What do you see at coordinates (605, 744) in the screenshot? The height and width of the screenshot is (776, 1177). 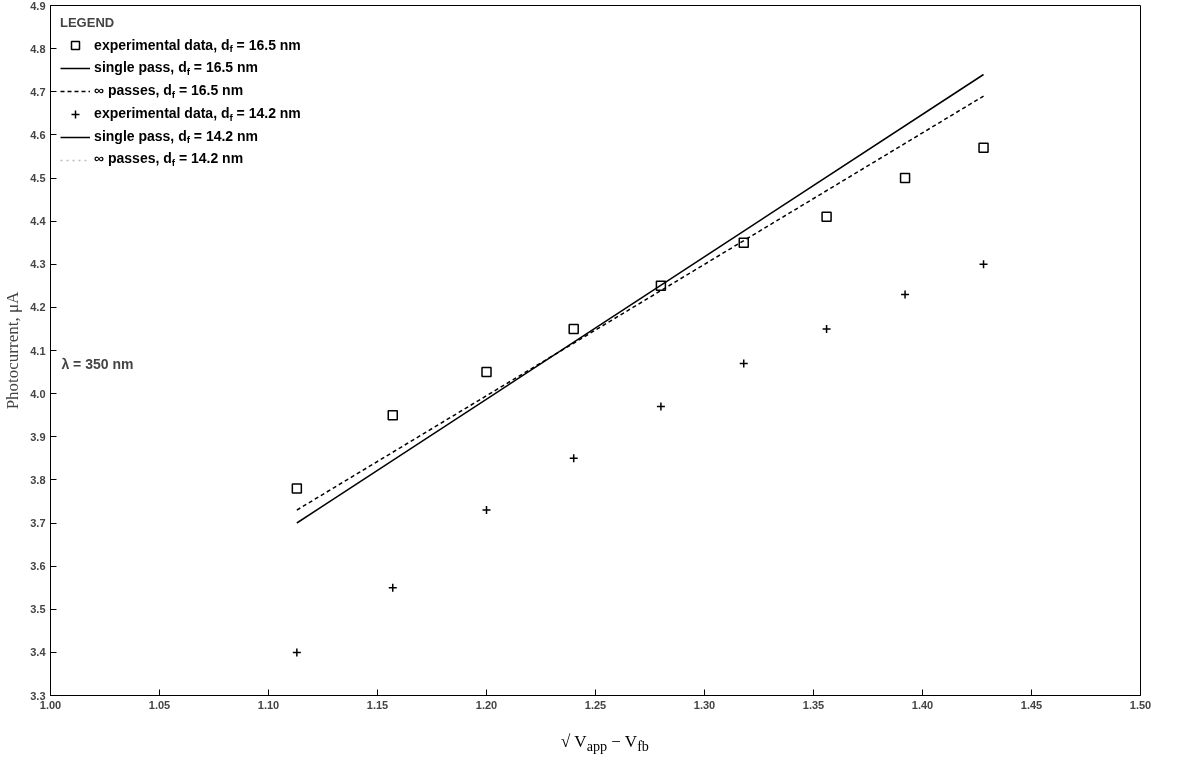 I see `x-axis-title: √ V$_{app}$ − V$_{fb}$` at bounding box center [605, 744].